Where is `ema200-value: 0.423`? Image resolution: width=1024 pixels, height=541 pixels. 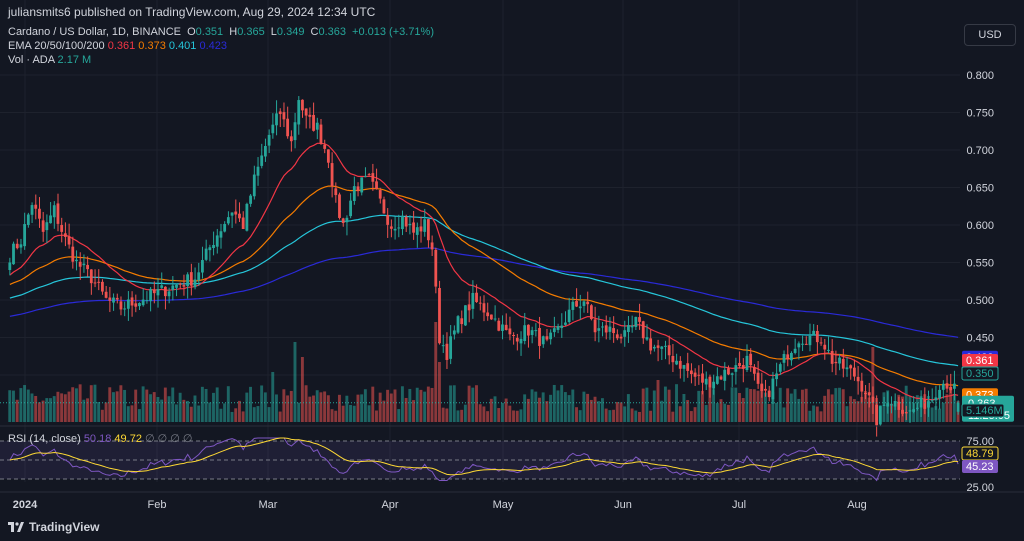
ema200-value: 0.423 is located at coordinates (213, 46).